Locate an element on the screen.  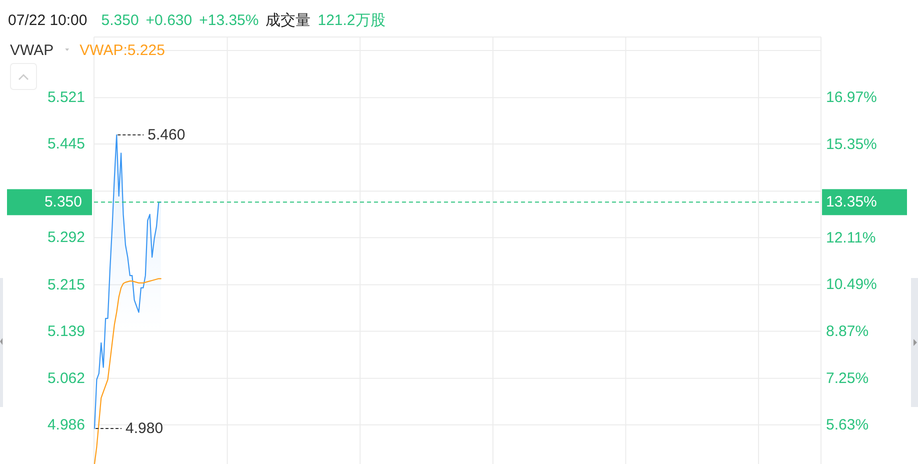
title: 07/22 10:00 is located at coordinates (48, 20).